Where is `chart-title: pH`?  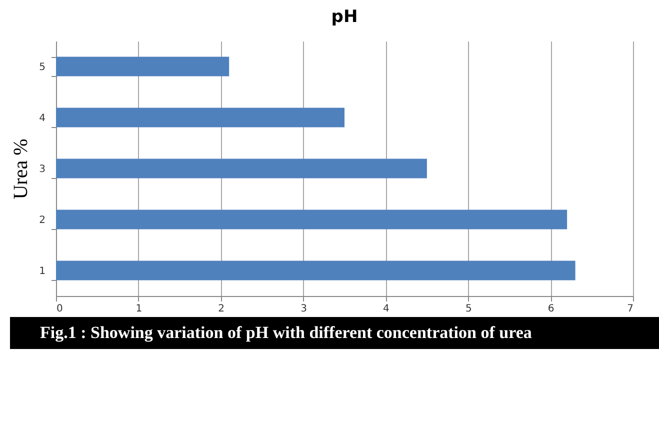 chart-title: pH is located at coordinates (344, 17).